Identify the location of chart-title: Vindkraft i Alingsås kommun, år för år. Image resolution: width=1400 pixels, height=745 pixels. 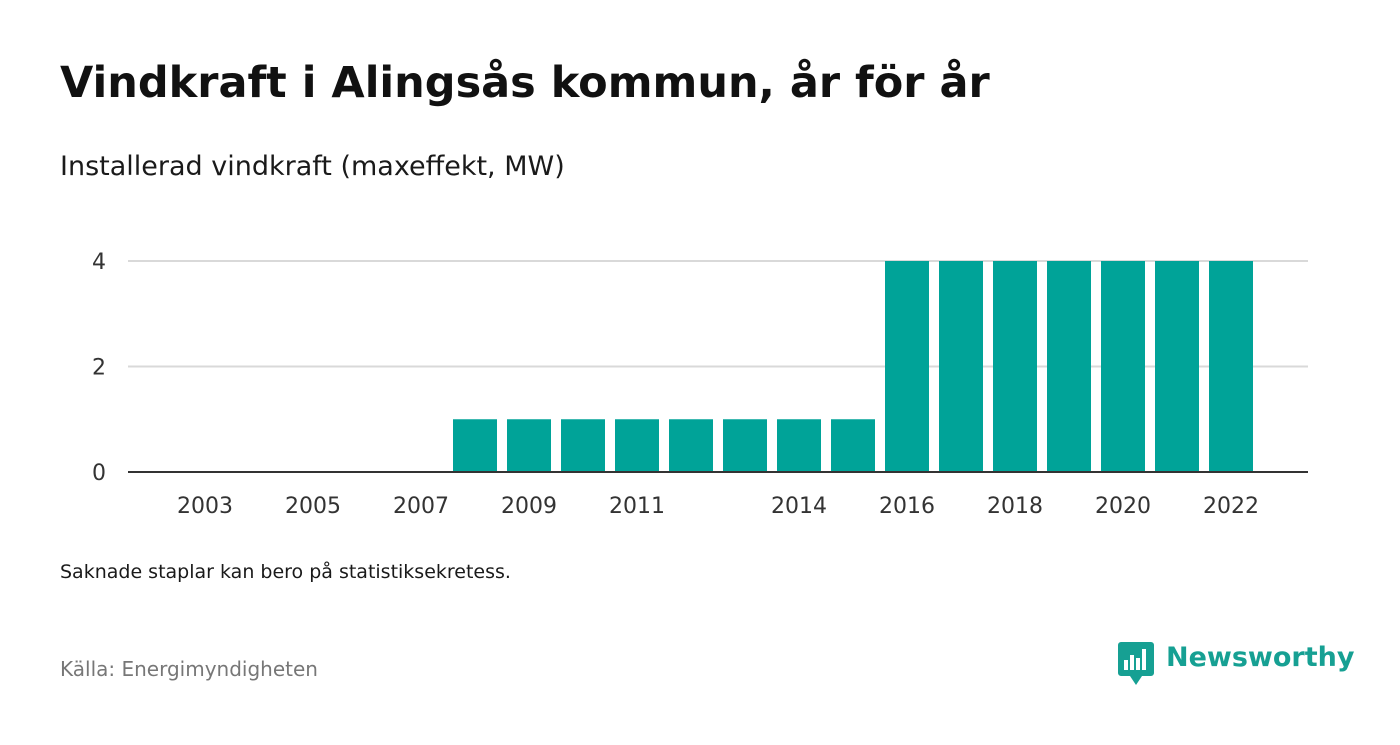
(525, 83).